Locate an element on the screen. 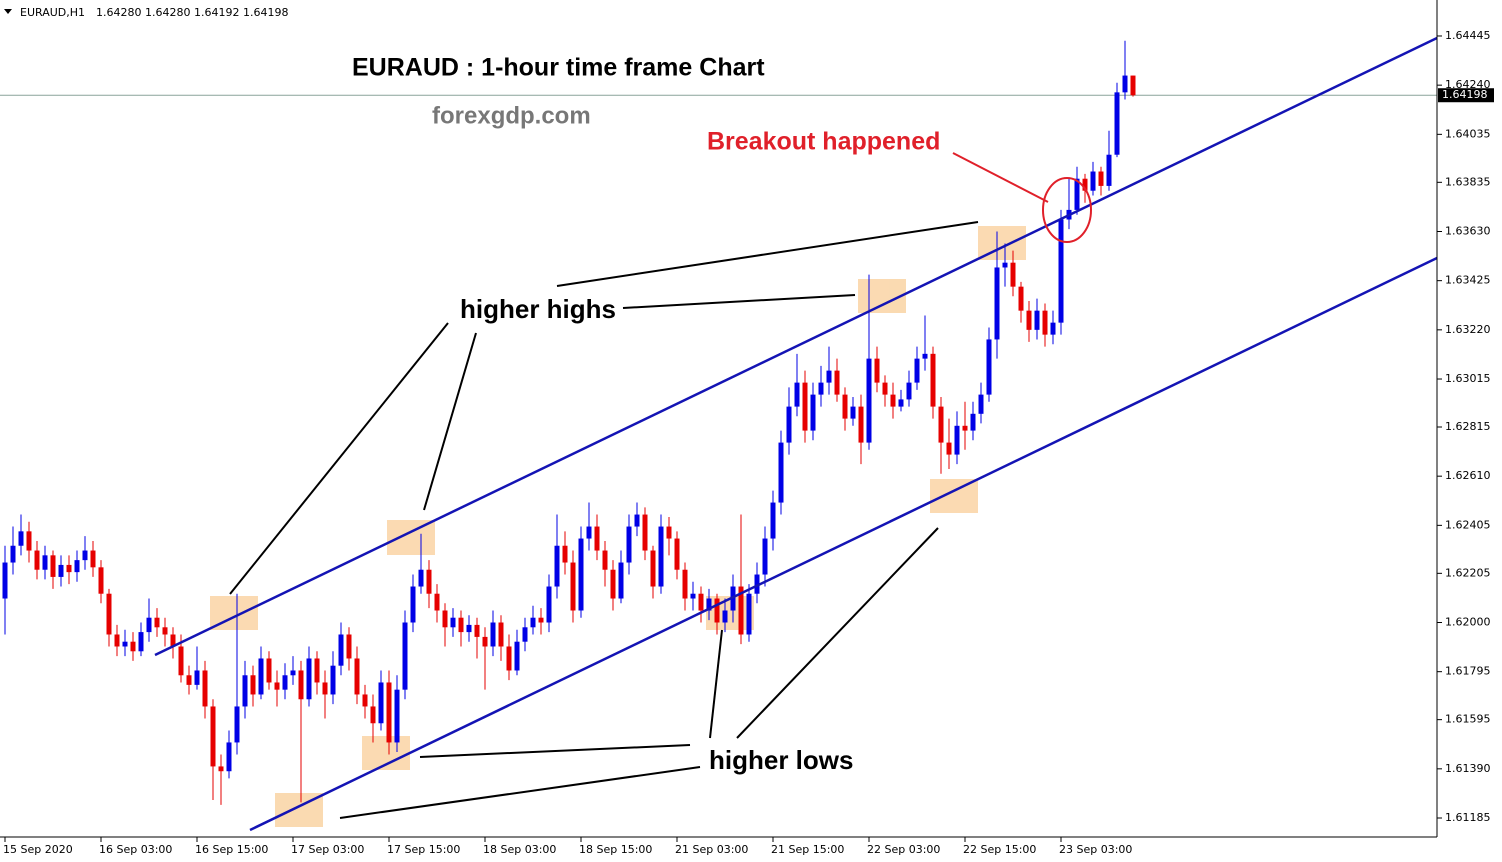 This screenshot has width=1502, height=862. x-tick-label: 18 Sep 03:00 is located at coordinates (519, 849).